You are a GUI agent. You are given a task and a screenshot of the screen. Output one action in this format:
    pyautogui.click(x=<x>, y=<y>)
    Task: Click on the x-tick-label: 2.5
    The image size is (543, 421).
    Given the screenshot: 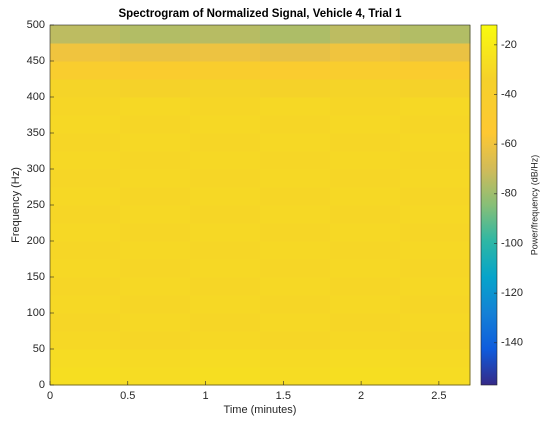 What is the action you would take?
    pyautogui.click(x=438, y=396)
    